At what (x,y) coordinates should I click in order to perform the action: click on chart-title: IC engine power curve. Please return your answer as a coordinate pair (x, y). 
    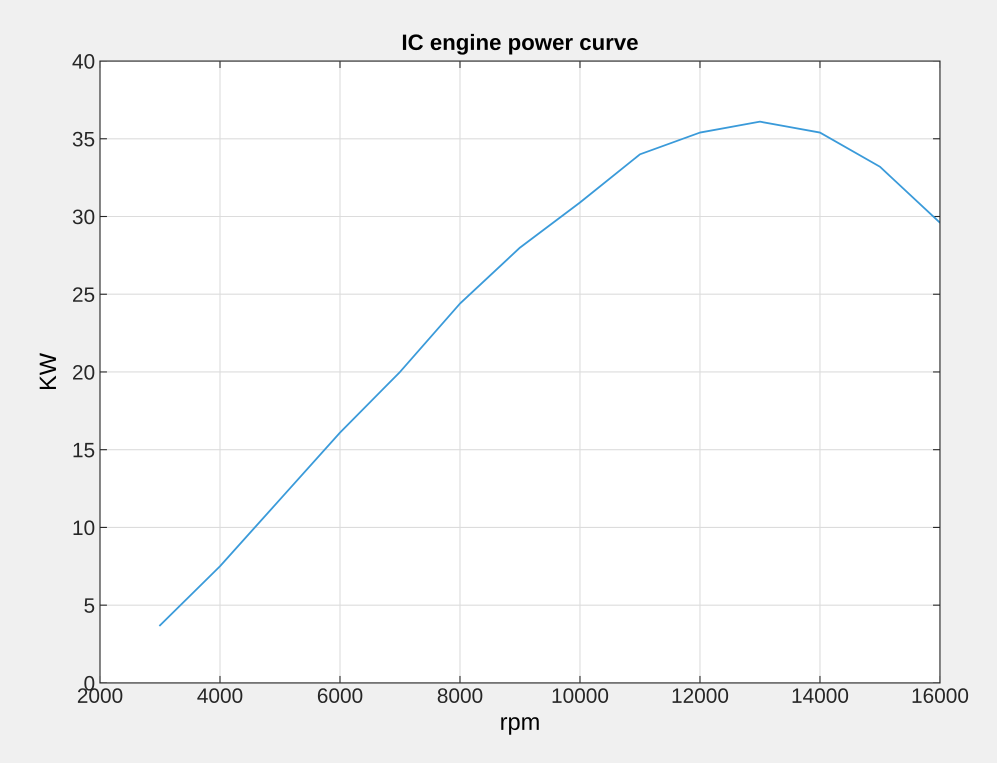
    Looking at the image, I should click on (520, 44).